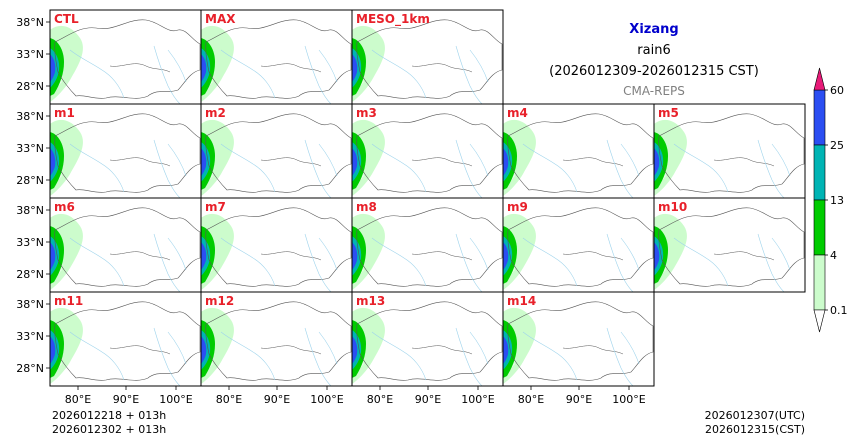  Describe the element at coordinates (654, 71) in the screenshot. I see `period-title: (2026012309-2026012315 CST)` at that location.